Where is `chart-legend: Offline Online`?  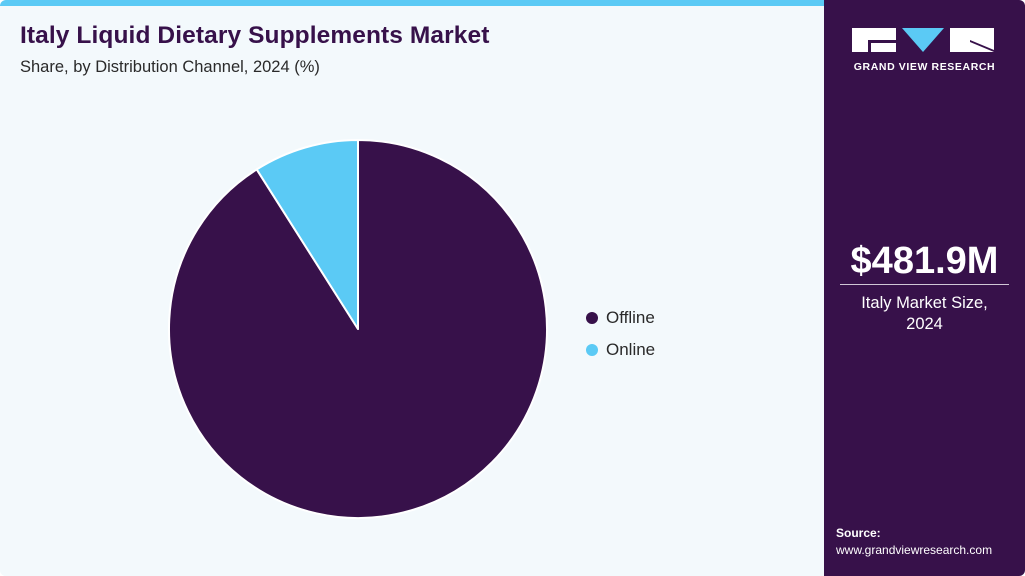 chart-legend: Offline Online is located at coordinates (620, 334).